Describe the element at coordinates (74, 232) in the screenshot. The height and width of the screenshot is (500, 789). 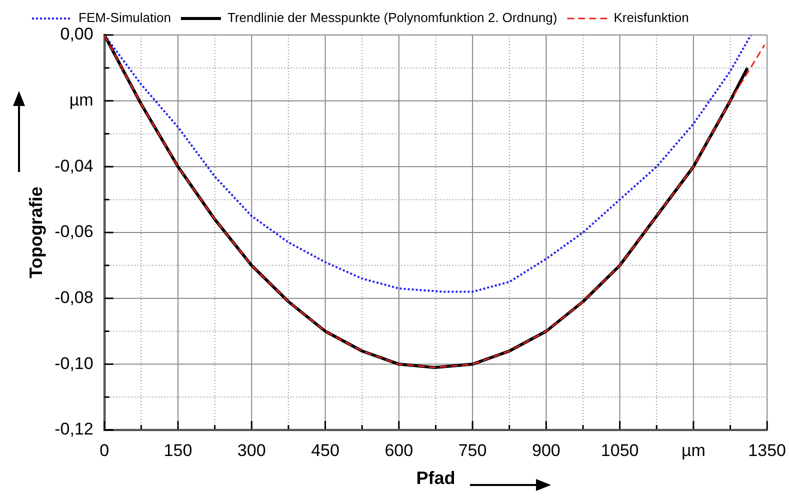
I see `y-tick-label: -0,06` at that location.